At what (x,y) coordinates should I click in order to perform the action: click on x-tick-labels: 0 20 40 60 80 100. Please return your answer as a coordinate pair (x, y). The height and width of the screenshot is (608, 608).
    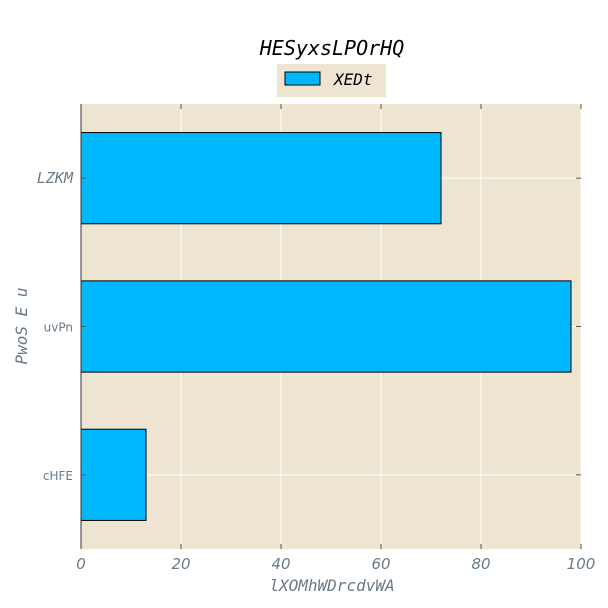
    Looking at the image, I should click on (335, 564).